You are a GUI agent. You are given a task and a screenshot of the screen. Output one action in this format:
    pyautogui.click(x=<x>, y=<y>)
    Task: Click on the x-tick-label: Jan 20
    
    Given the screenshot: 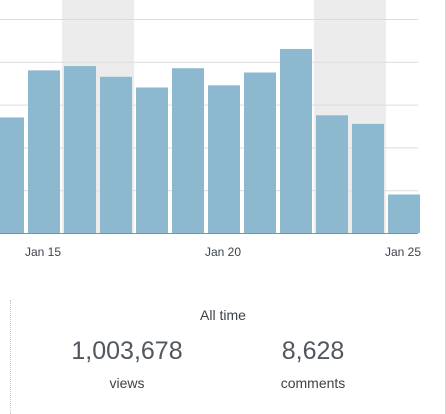 What is the action you would take?
    pyautogui.click(x=223, y=252)
    